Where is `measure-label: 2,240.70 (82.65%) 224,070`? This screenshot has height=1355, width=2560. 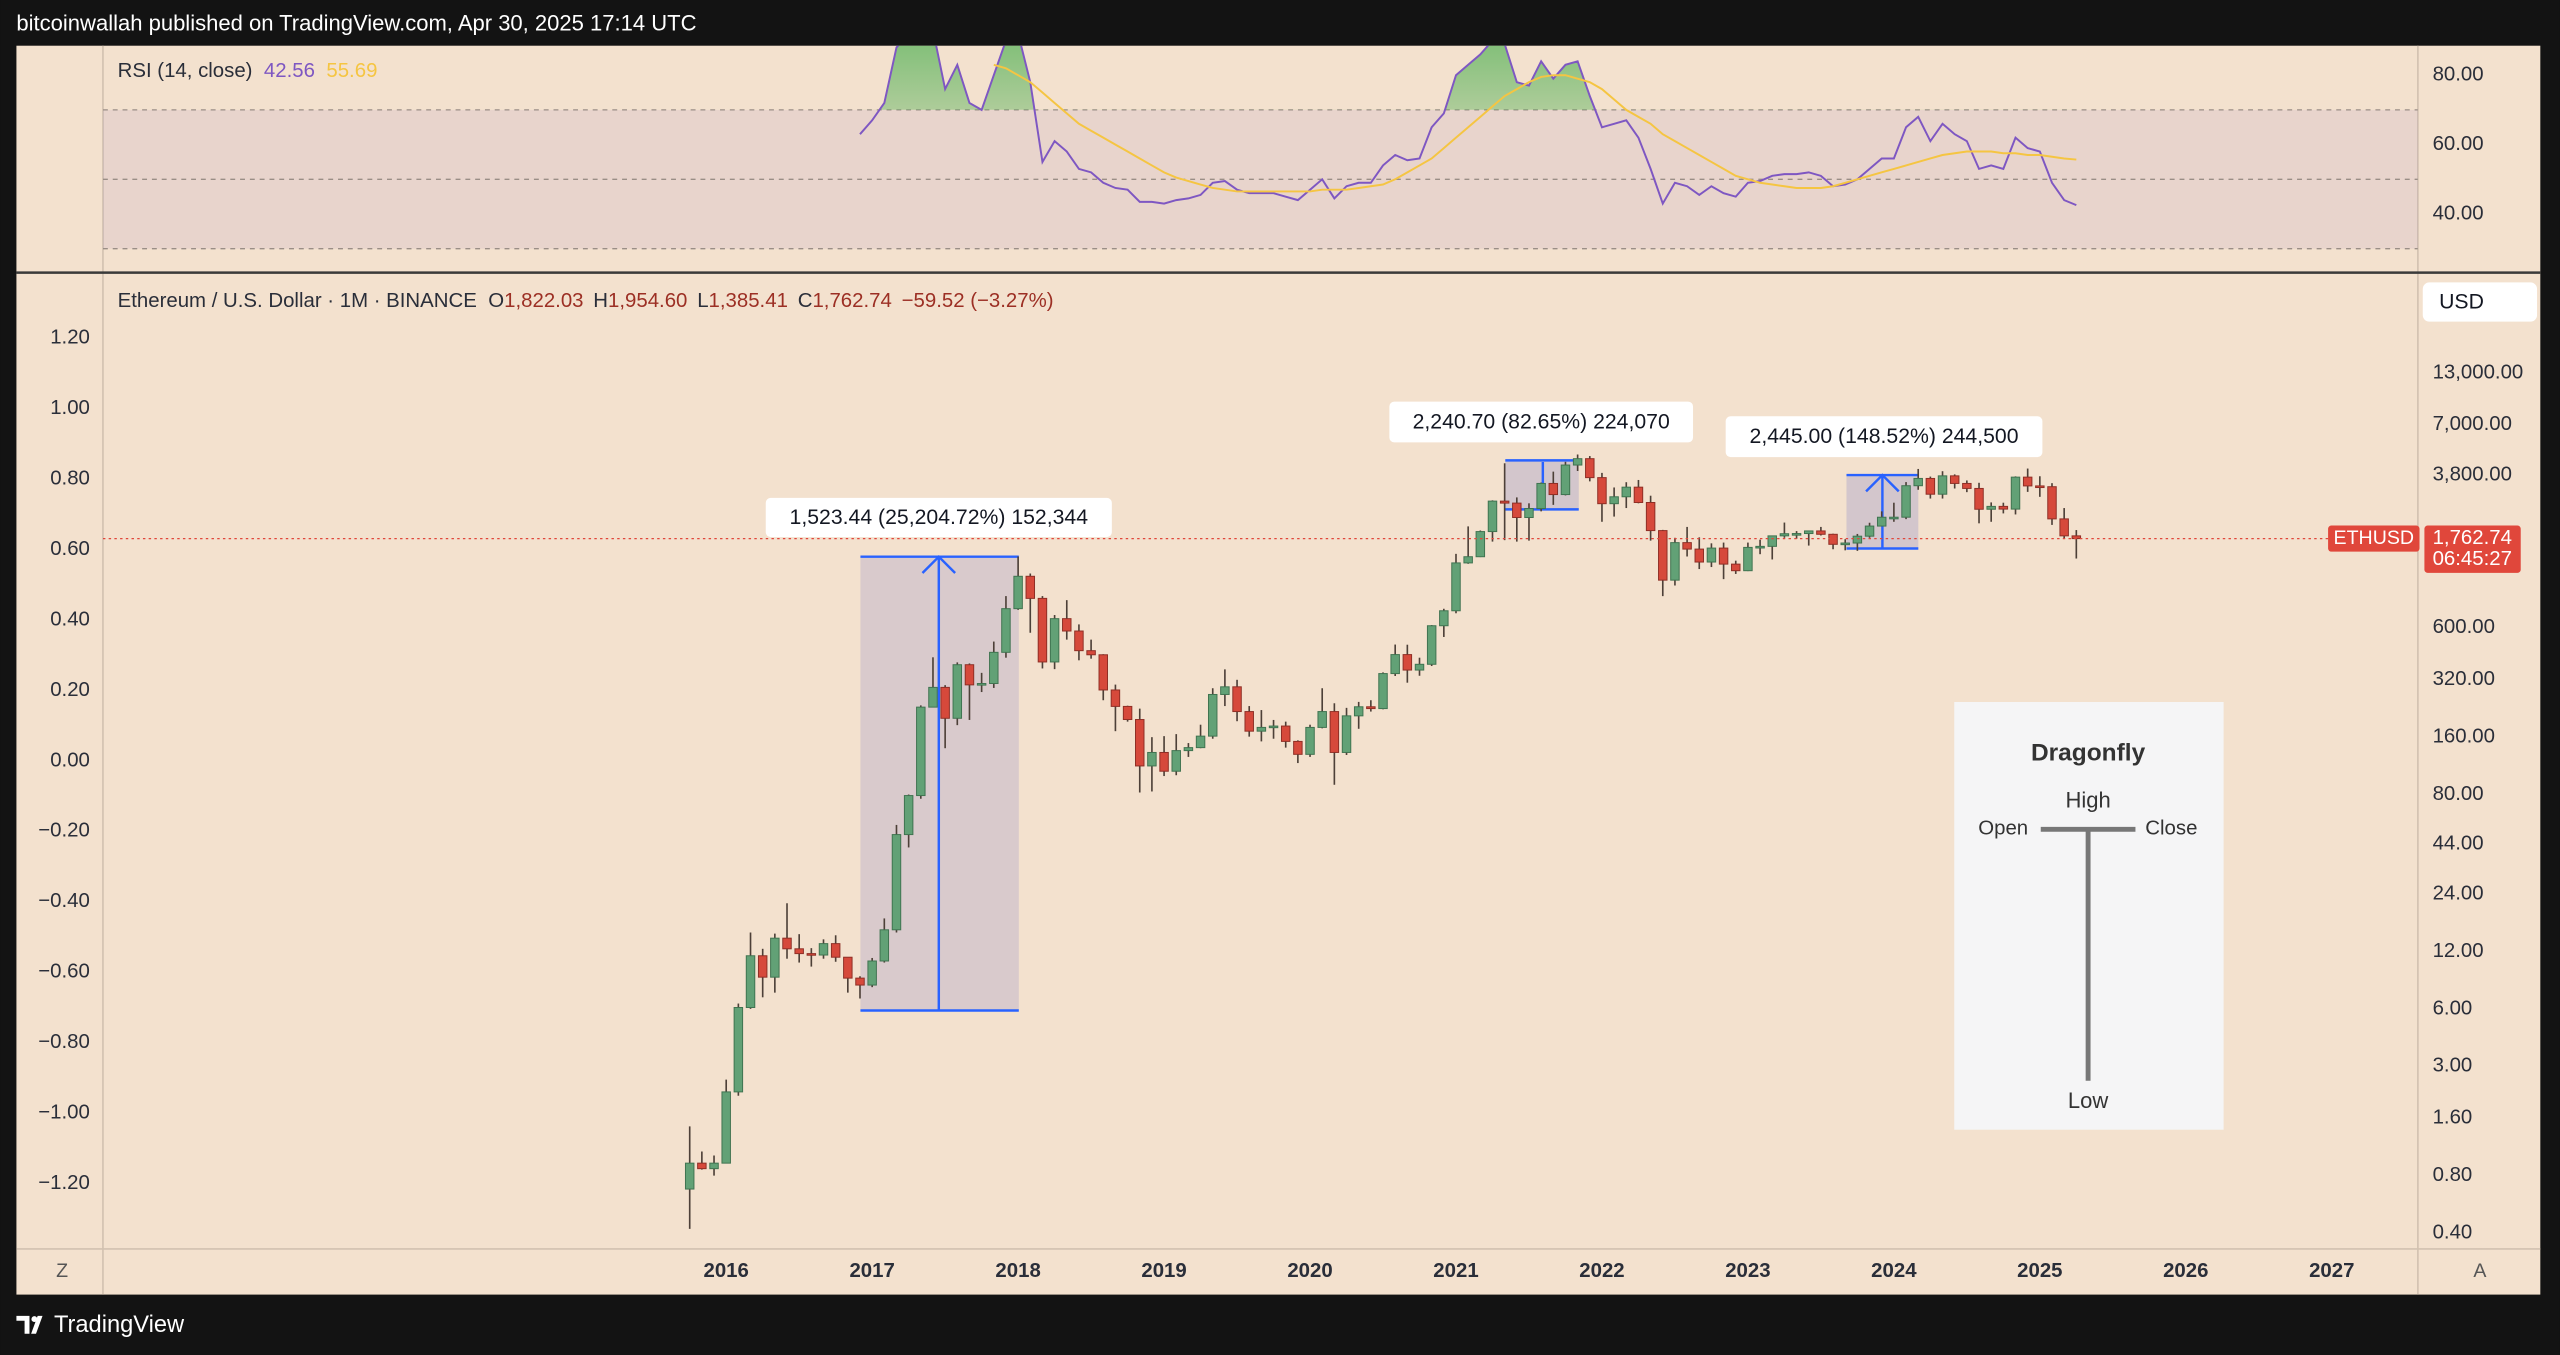
measure-label: 2,240.70 (82.65%) 224,070 is located at coordinates (1541, 421).